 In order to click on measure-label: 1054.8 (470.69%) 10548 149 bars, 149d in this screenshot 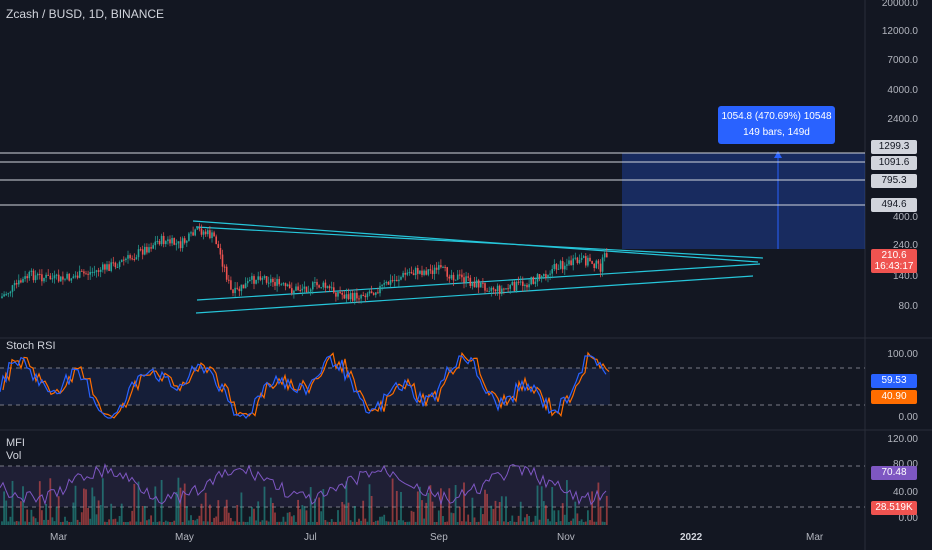, I will do `click(776, 125)`.